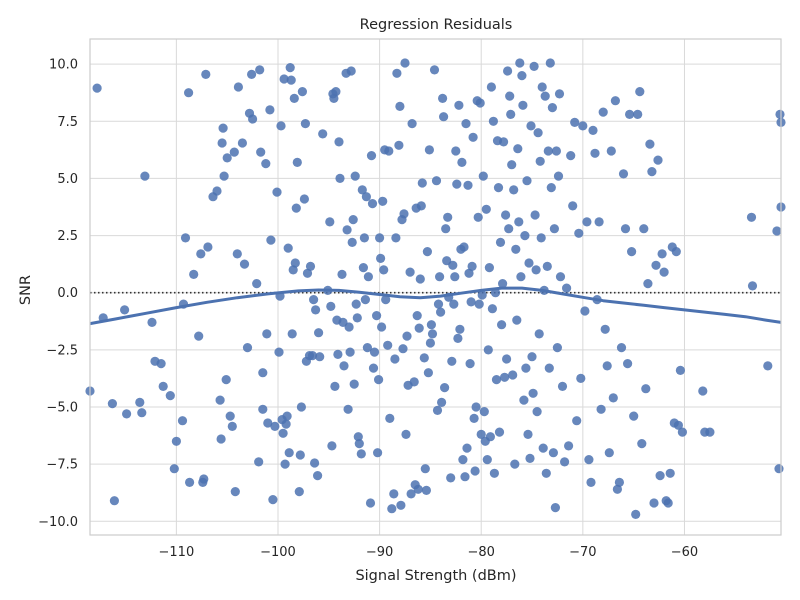 The width and height of the screenshot is (800, 600). I want to click on y-tick-label: 0.0, so click(67, 293).